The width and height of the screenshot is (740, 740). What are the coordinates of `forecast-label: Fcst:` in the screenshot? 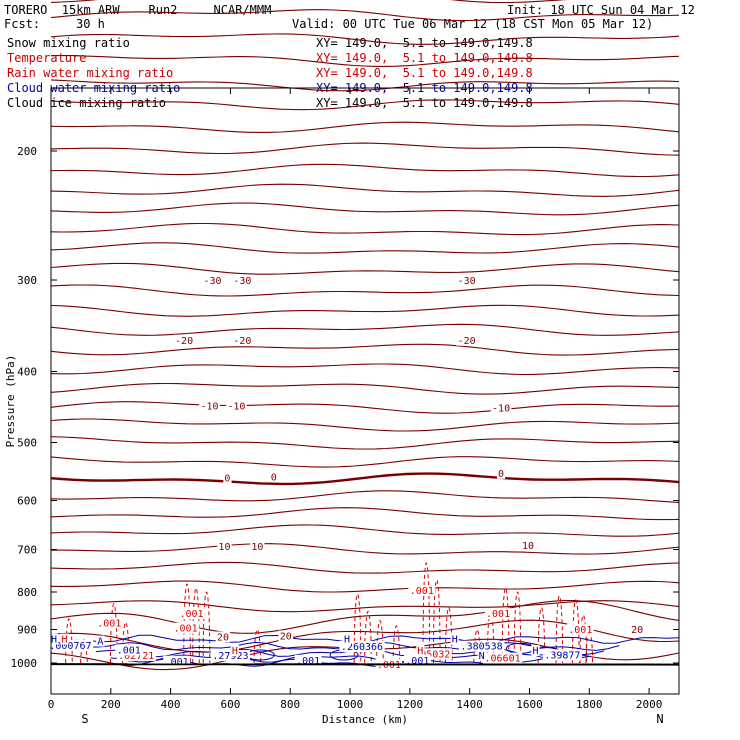 It's located at (22, 24).